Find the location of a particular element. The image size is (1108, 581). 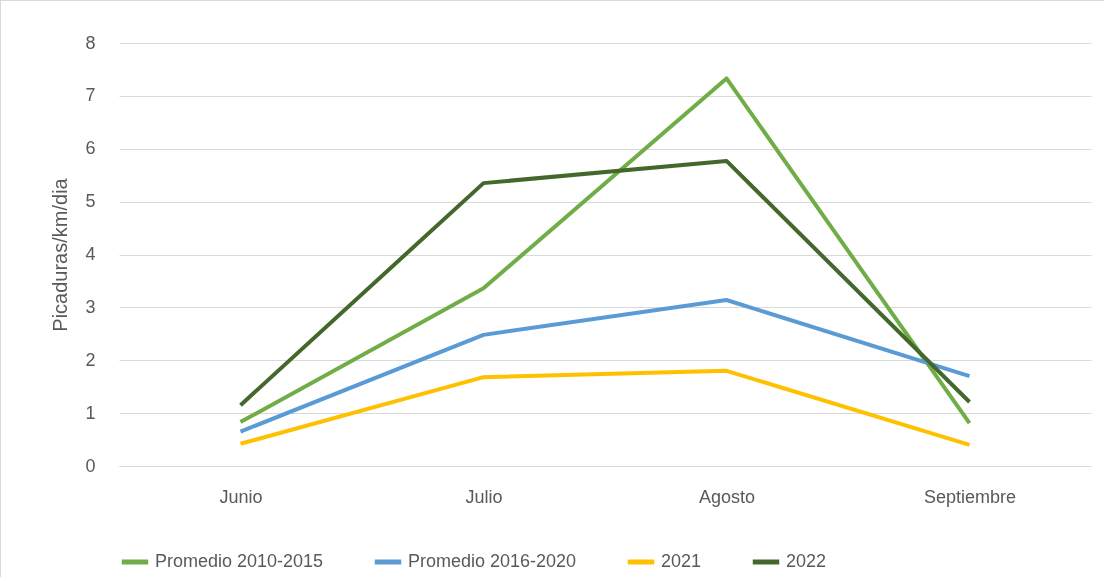

y-axis-title: Picaduras/km/dia is located at coordinates (60, 254).